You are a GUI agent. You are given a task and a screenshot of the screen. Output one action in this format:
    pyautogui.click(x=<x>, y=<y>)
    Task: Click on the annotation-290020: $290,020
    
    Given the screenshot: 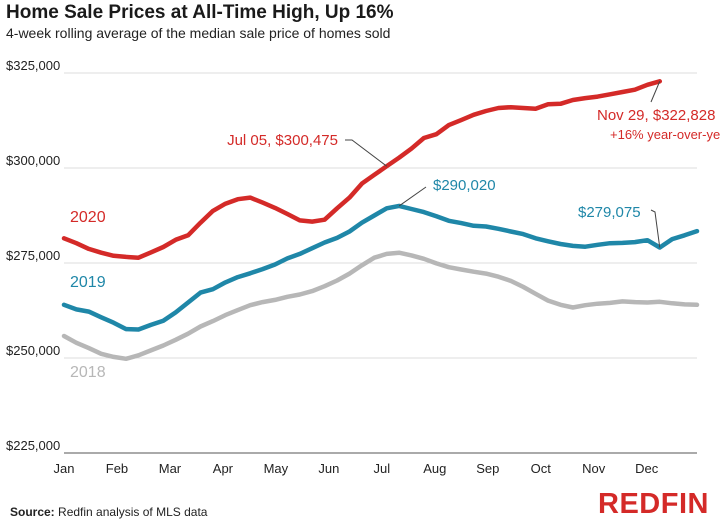 What is the action you would take?
    pyautogui.click(x=464, y=185)
    